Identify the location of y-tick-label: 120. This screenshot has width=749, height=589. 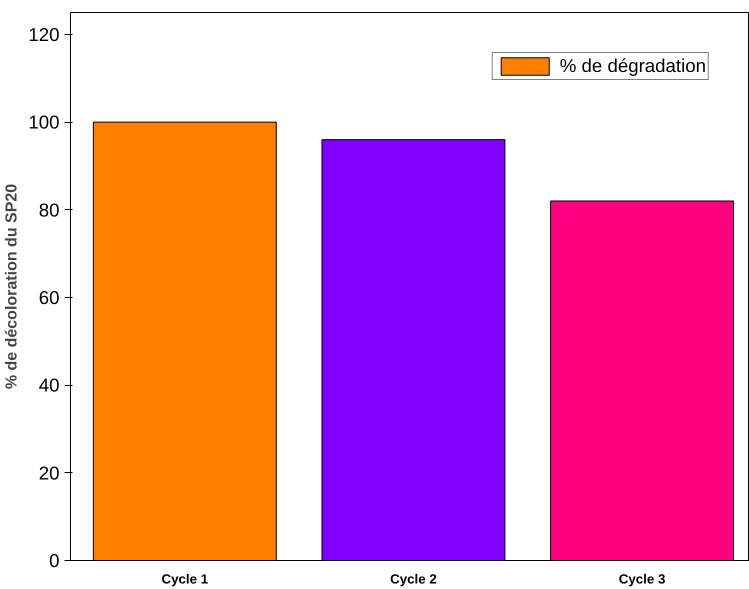
(44, 34).